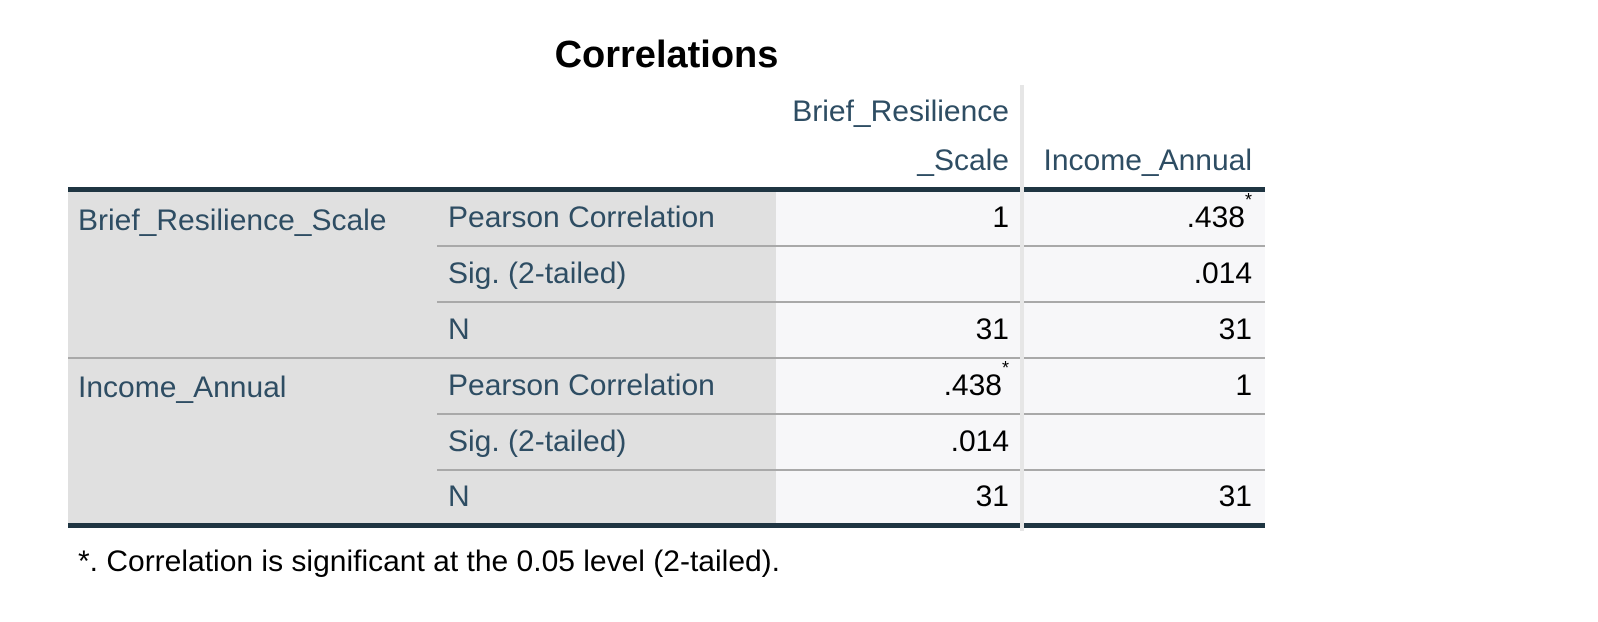  Describe the element at coordinates (252, 274) in the screenshot. I see `row-group-label-brief-resilience-scale: Brief_Resilience_Scale` at that location.